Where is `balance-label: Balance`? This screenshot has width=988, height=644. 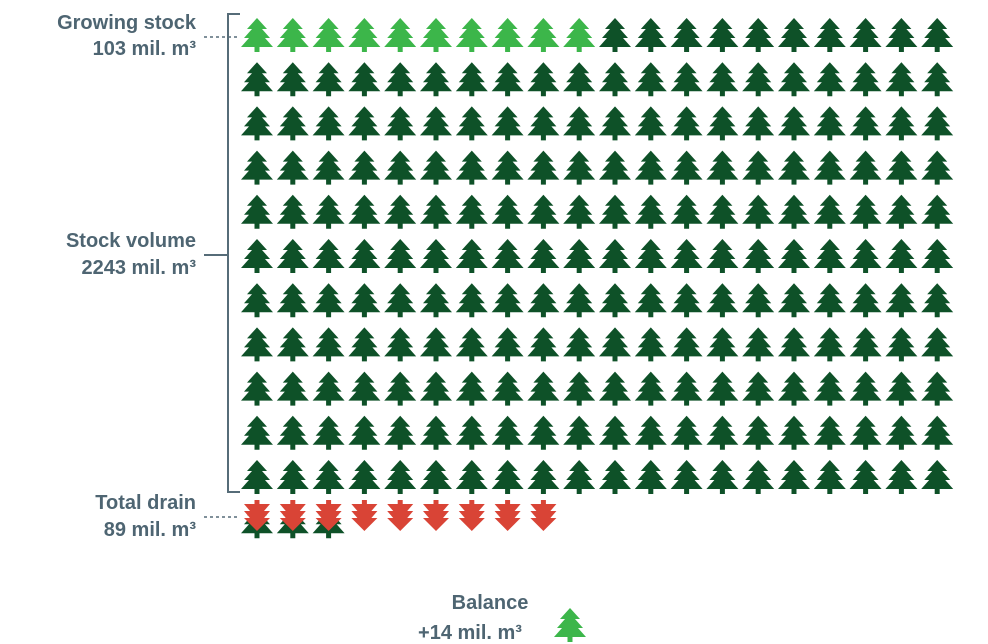
balance-label: Balance is located at coordinates (490, 603).